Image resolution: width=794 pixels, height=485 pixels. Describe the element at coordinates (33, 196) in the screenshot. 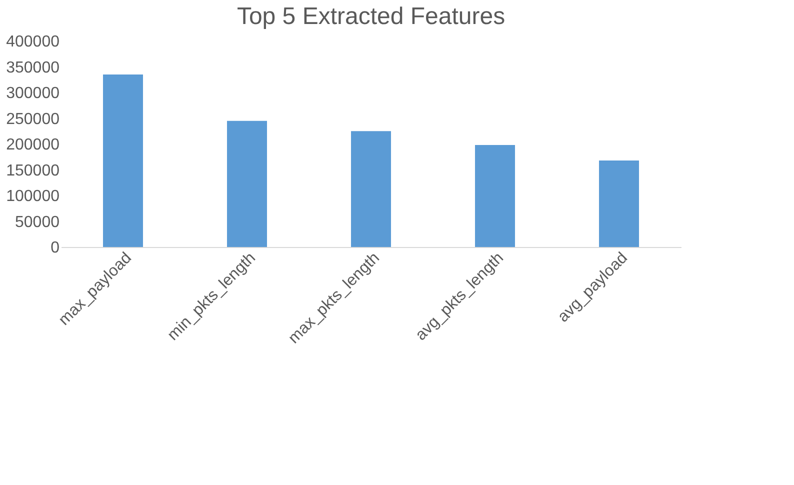

I see `y-tick-label: 100000` at that location.